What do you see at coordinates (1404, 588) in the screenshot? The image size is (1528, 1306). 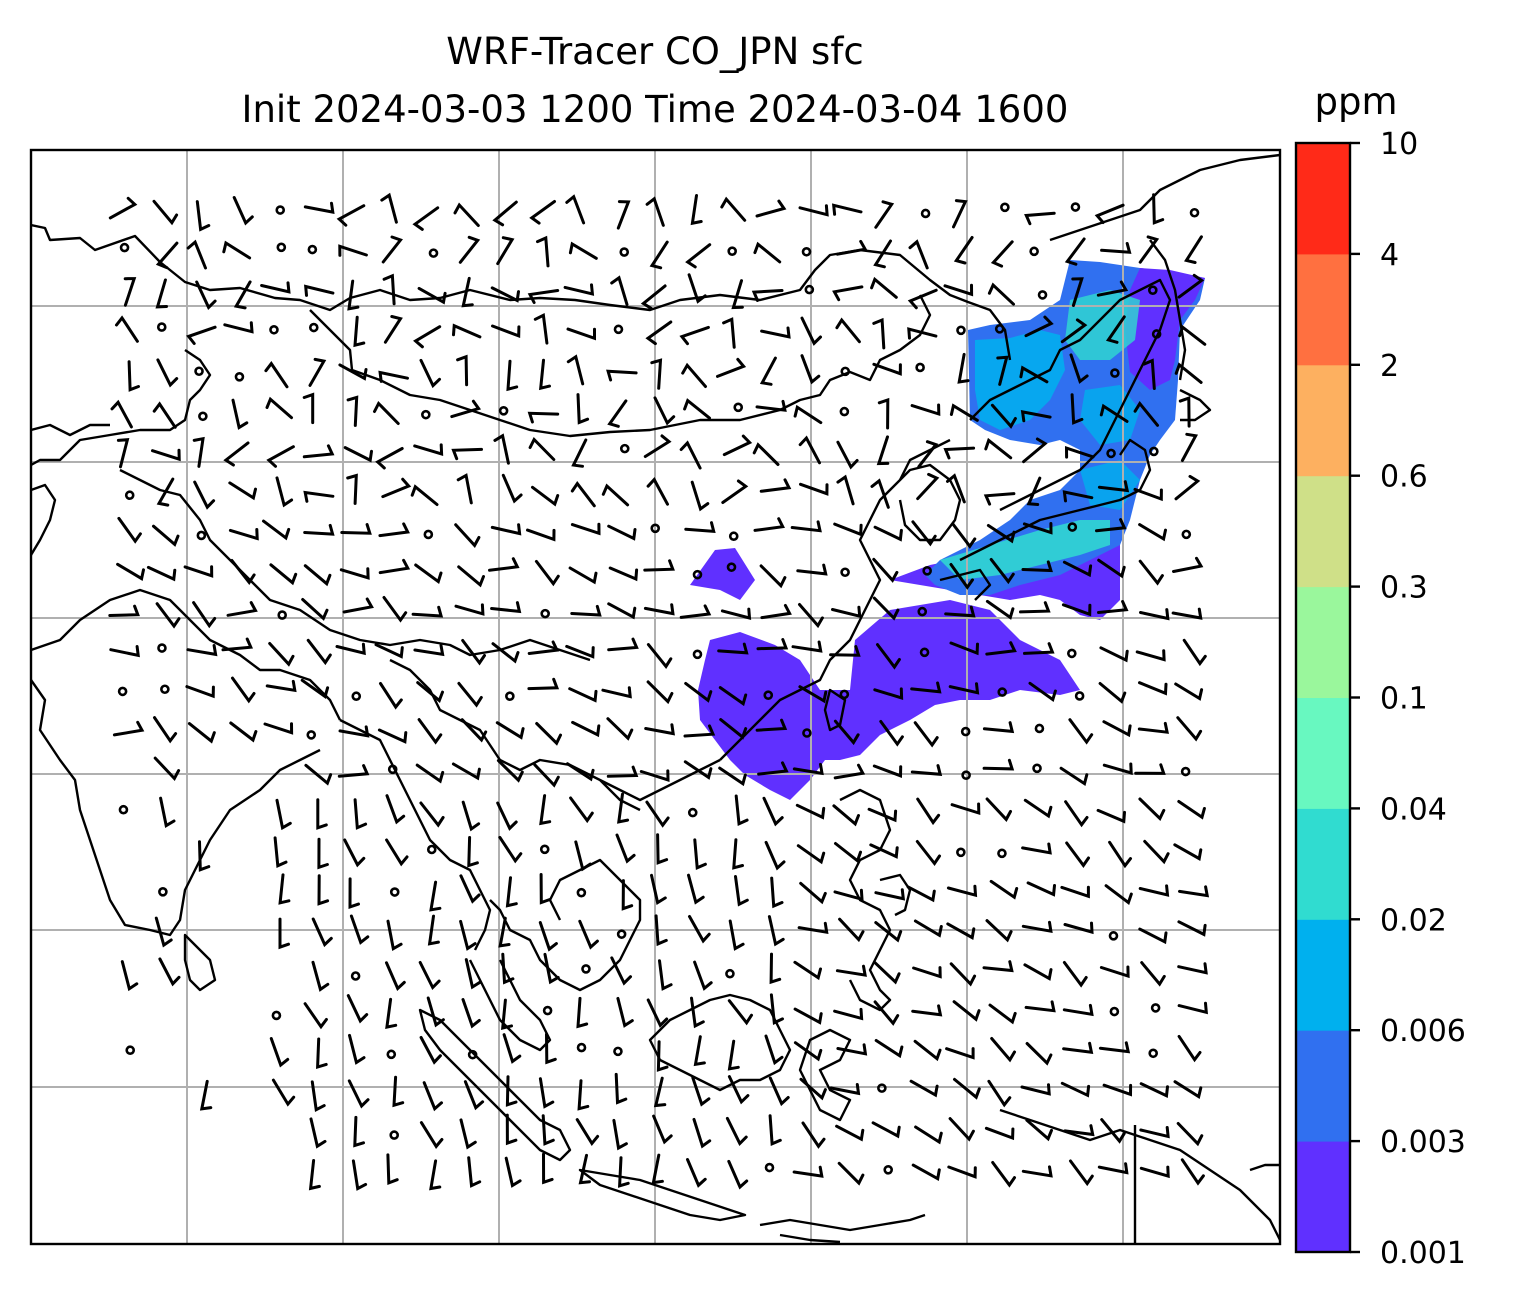 I see `colorbar-tick-label: 0.3` at bounding box center [1404, 588].